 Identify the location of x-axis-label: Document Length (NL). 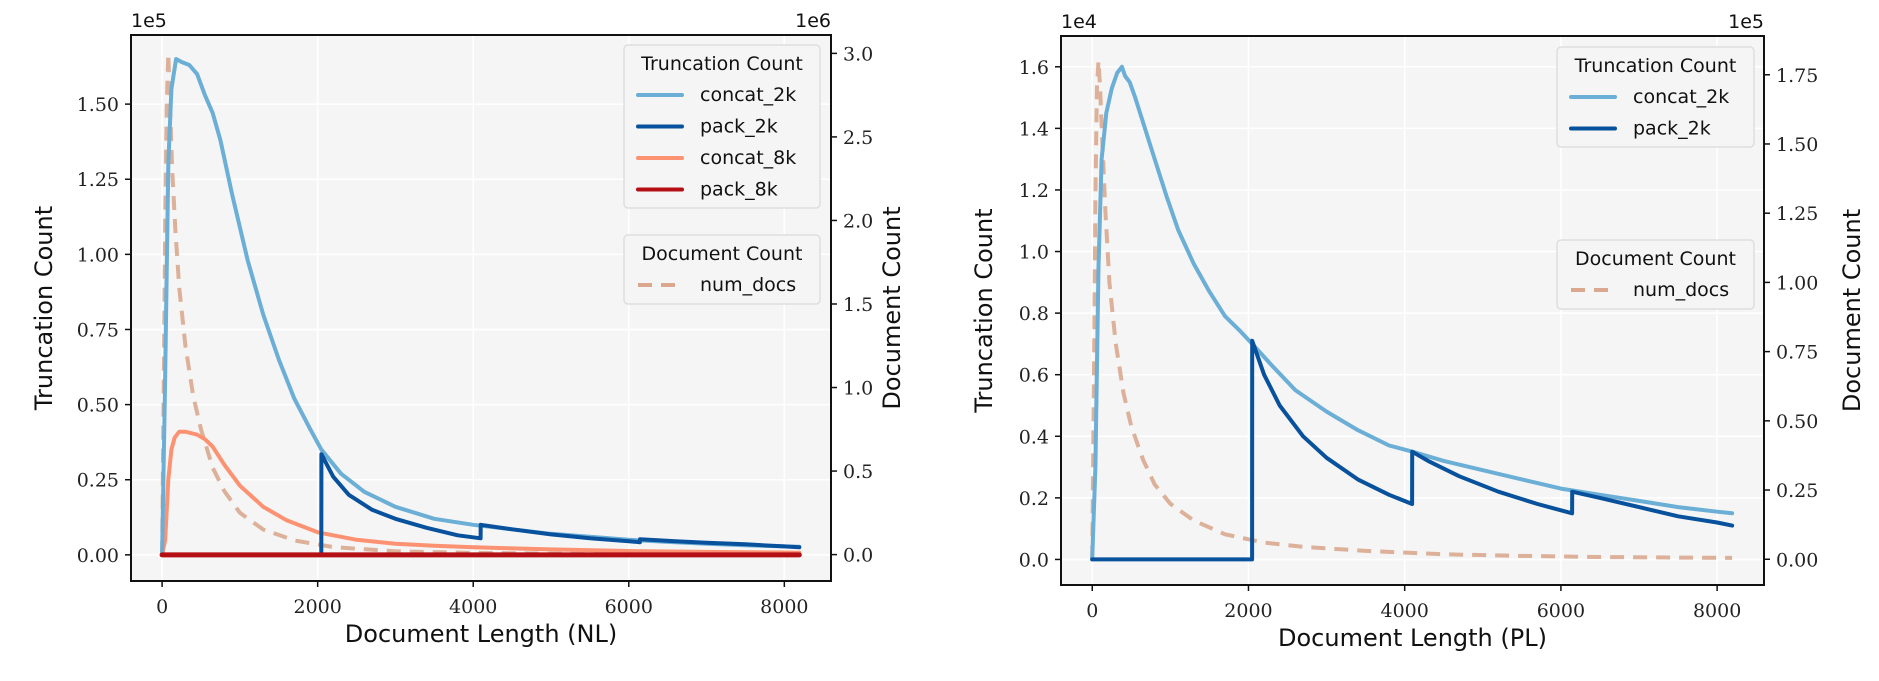
(481, 634).